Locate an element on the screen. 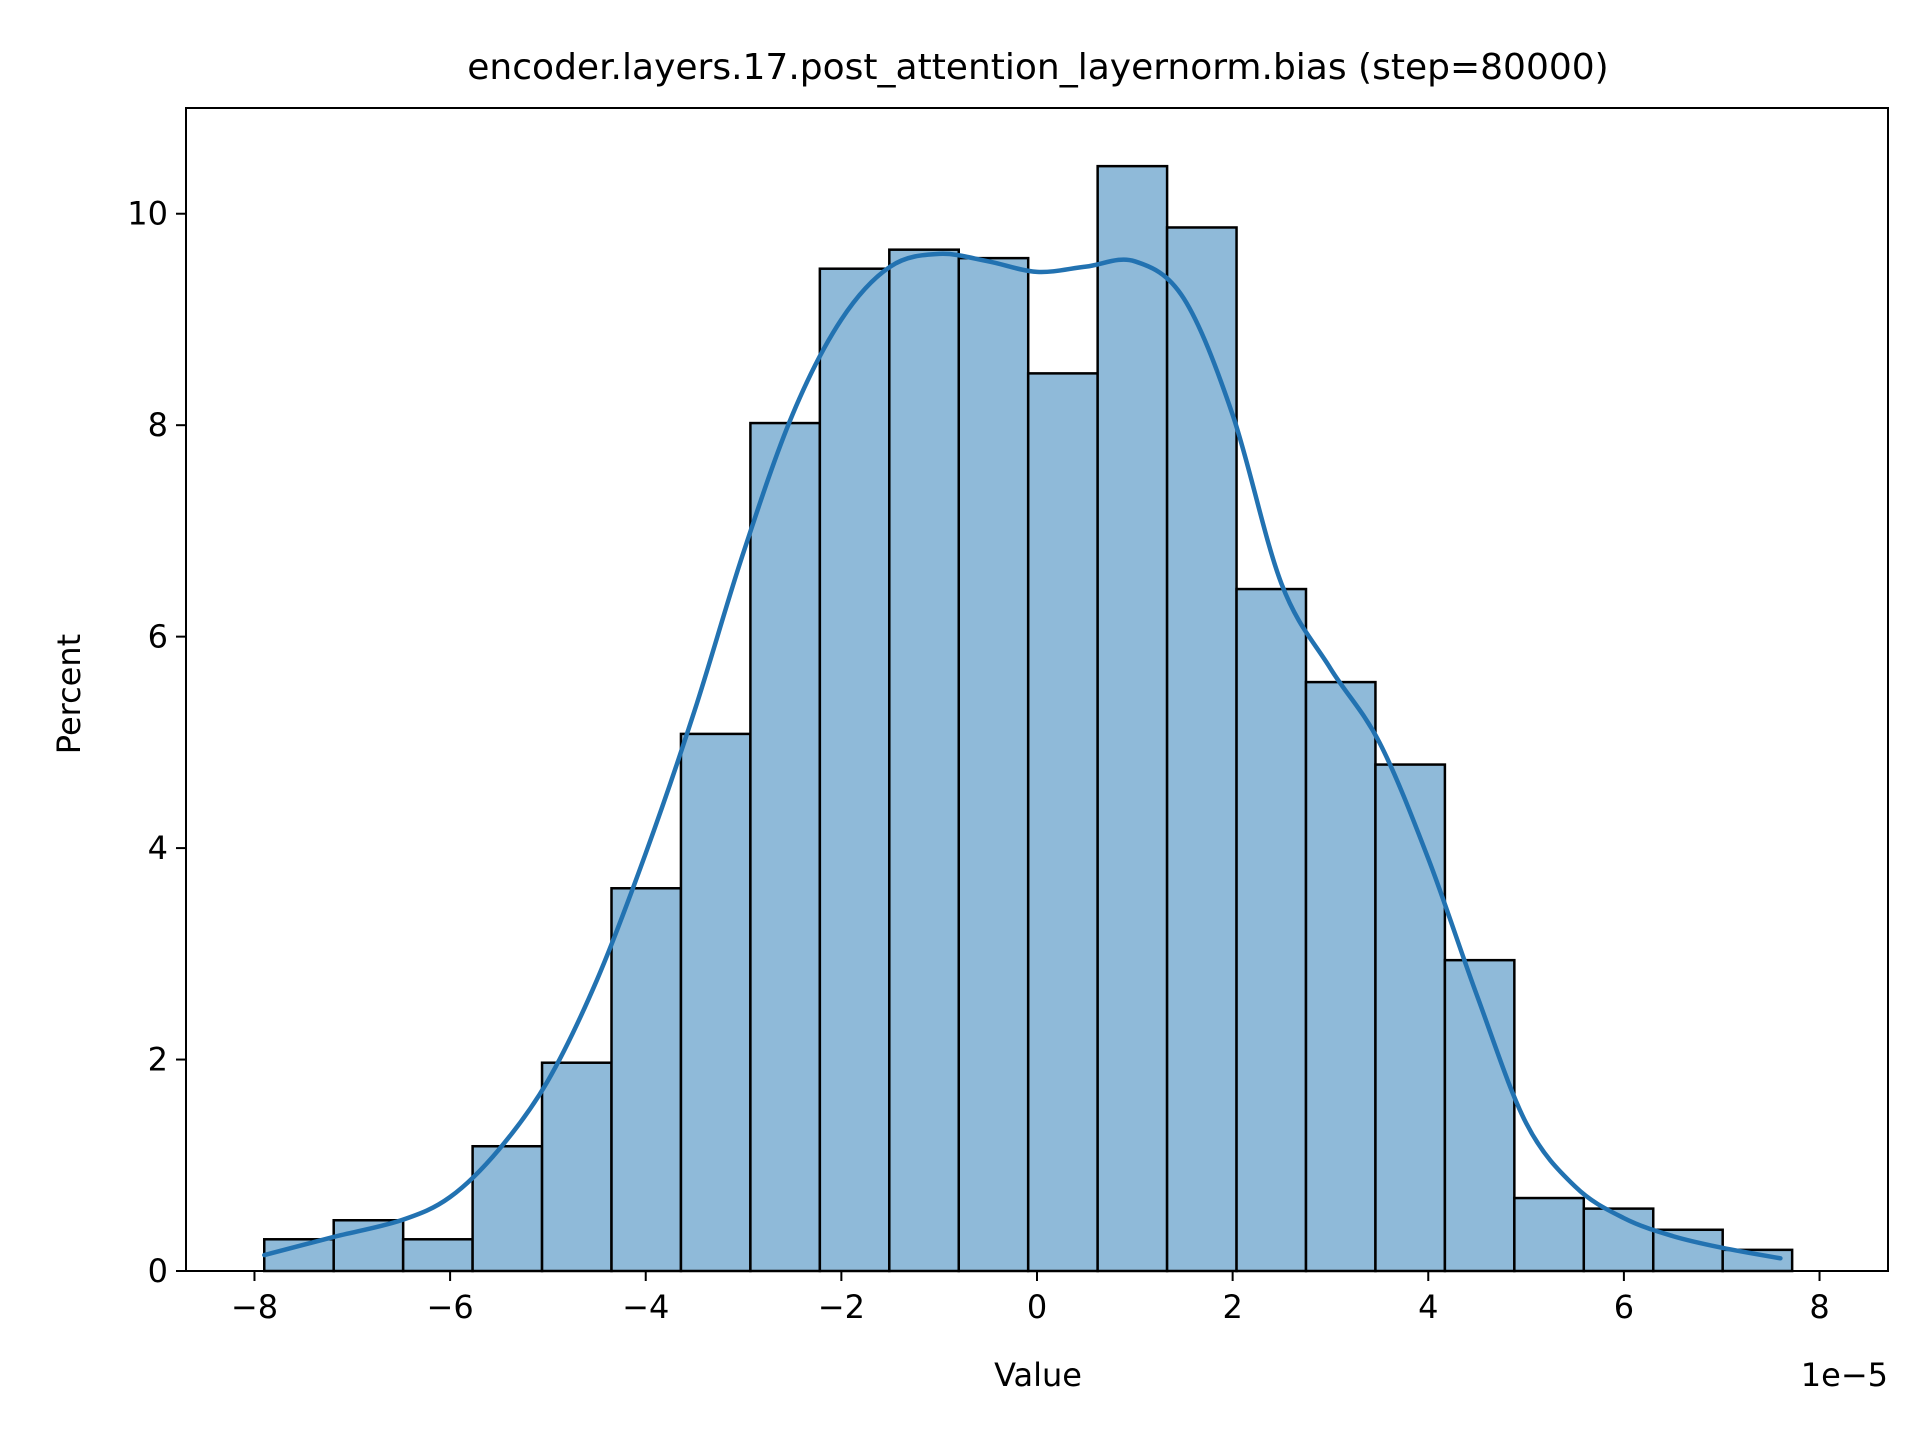  x-tick-label: 4 is located at coordinates (1428, 1307).